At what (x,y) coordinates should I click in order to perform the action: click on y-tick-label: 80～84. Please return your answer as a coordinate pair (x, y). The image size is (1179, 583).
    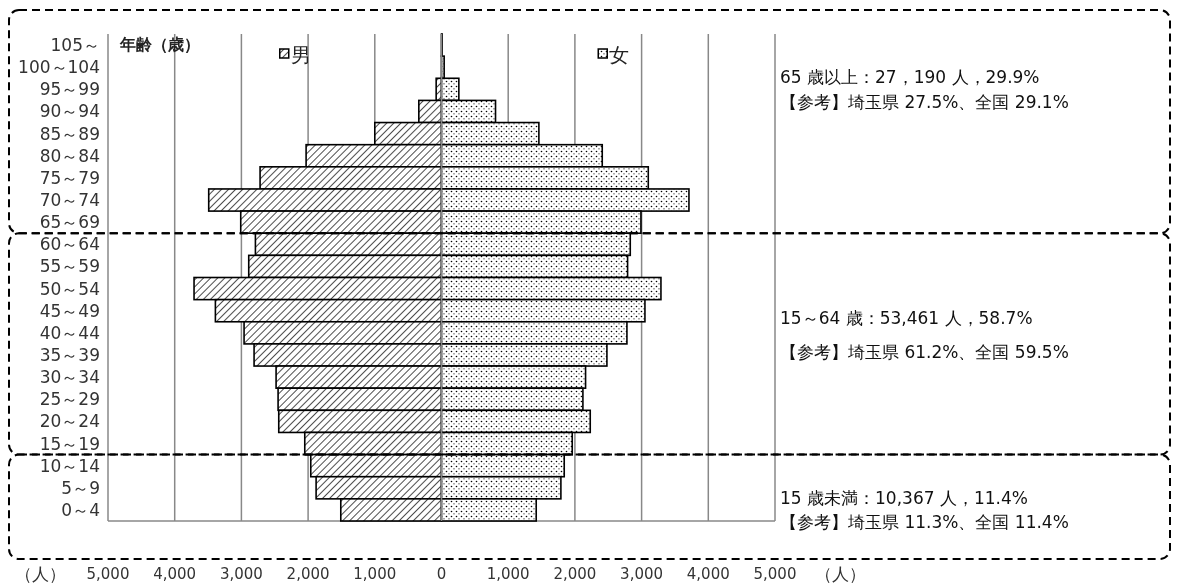
    Looking at the image, I should click on (69, 155).